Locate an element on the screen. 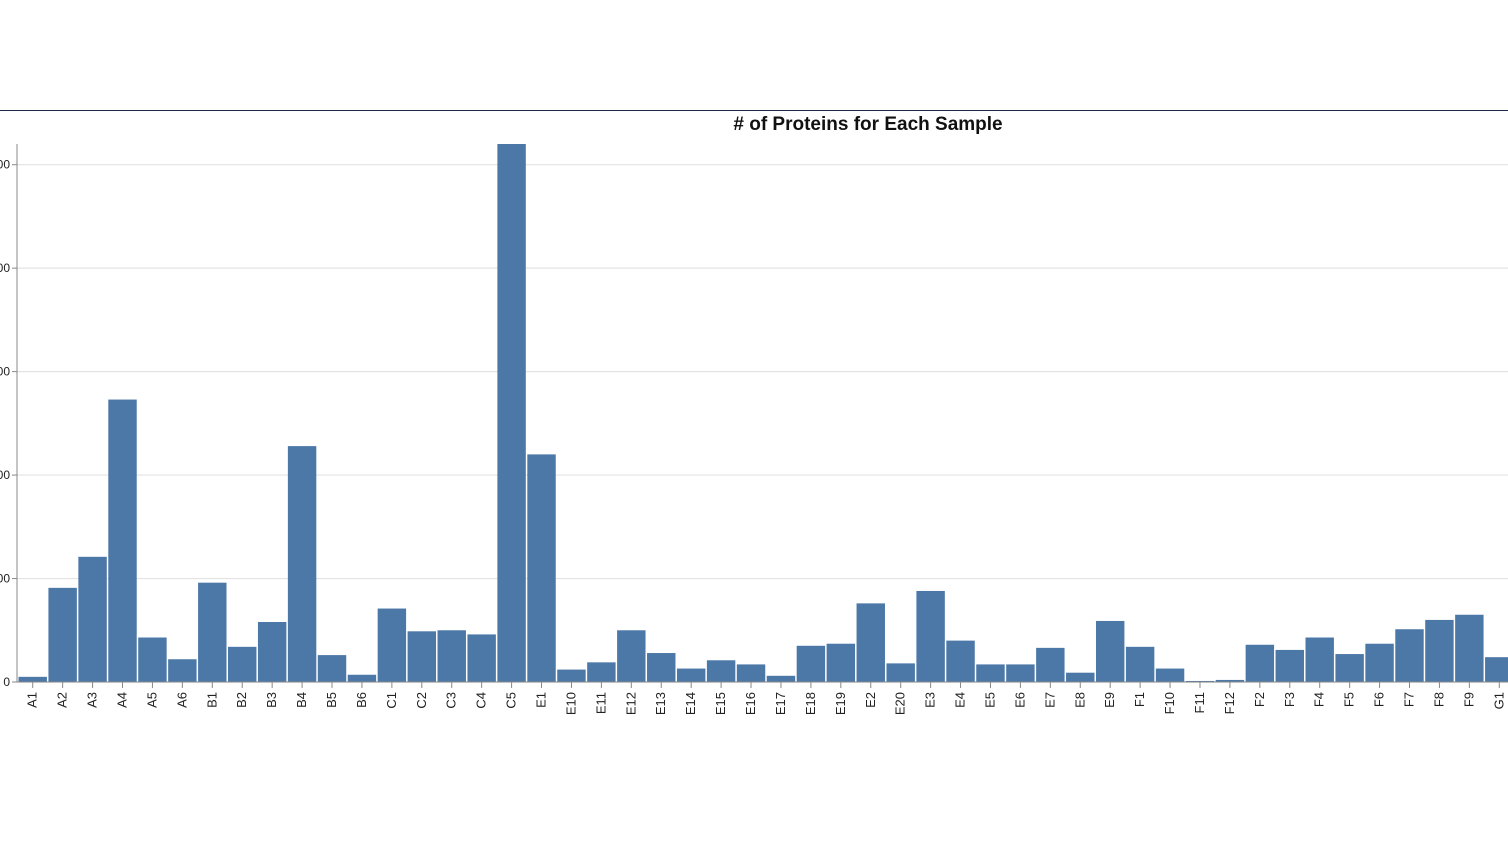 This screenshot has height=848, width=1508. x-tick-label: E13 is located at coordinates (660, 703).